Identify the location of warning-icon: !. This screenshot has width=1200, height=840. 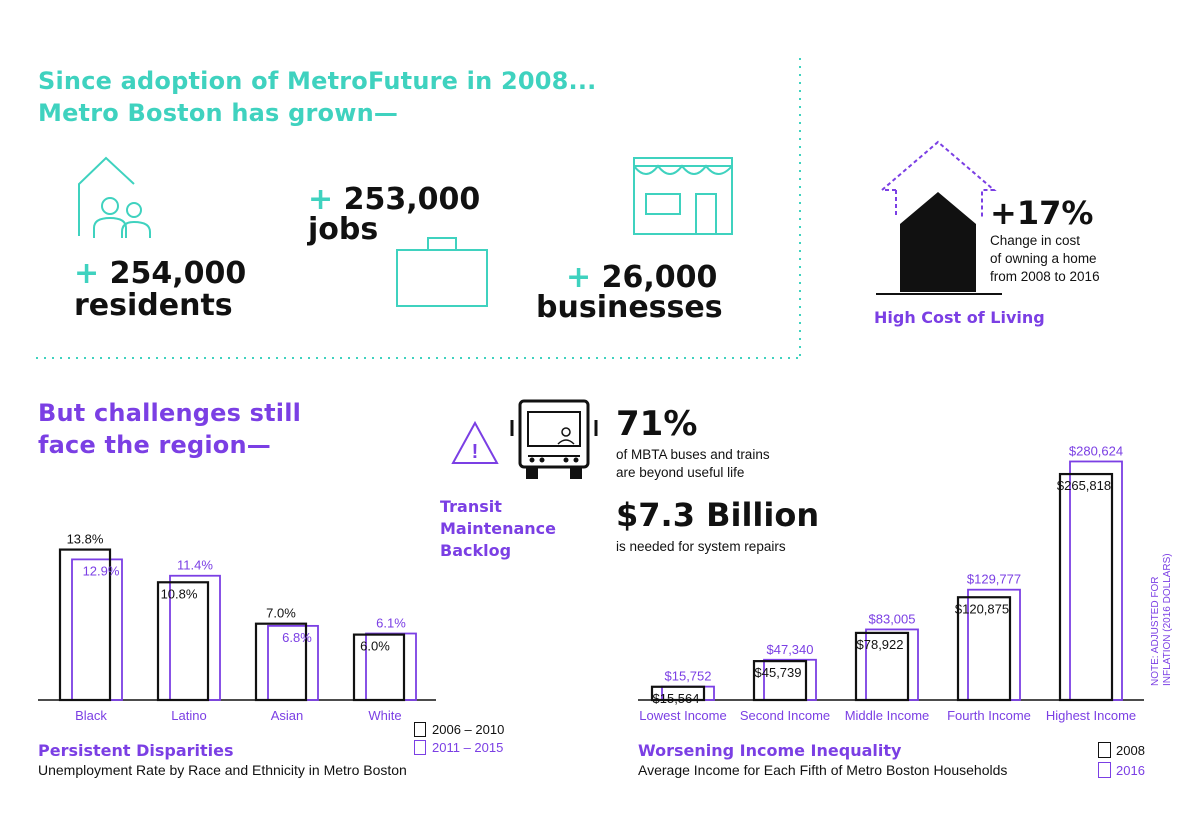
(475, 442).